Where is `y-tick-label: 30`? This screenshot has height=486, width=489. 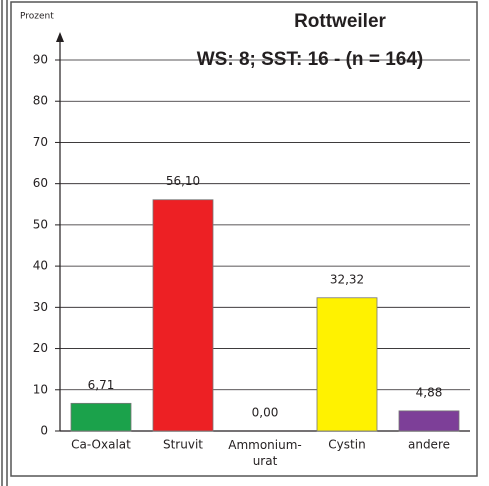 y-tick-label: 30 is located at coordinates (40, 307).